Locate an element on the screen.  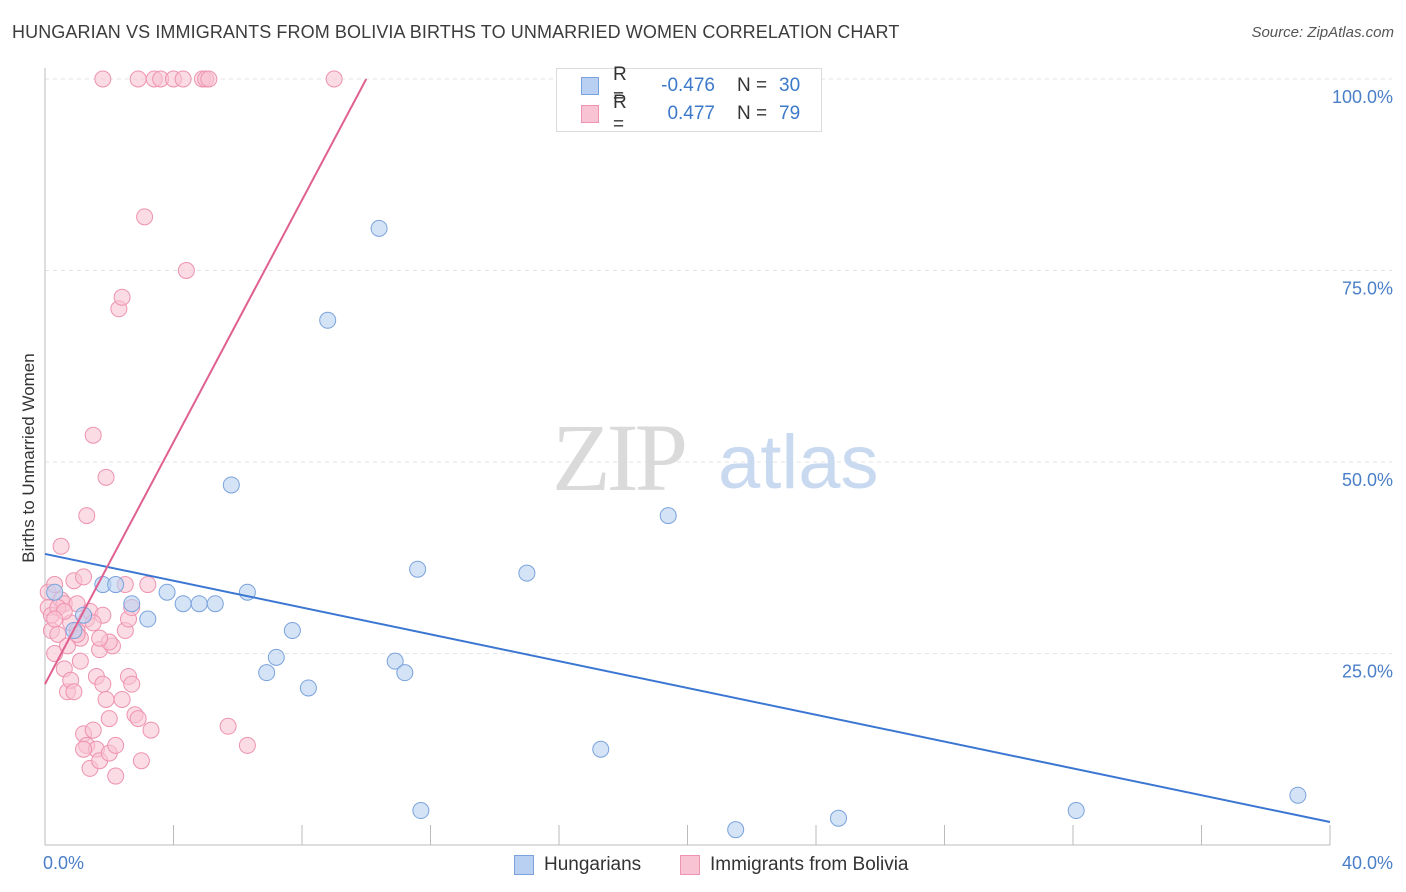
series-legend-bolivia: Immigrants from Bolivia is located at coordinates (794, 865).